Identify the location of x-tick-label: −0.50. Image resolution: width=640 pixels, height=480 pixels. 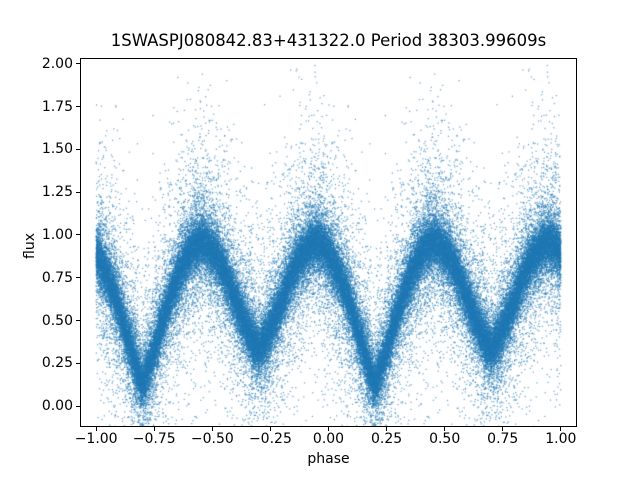
(212, 439).